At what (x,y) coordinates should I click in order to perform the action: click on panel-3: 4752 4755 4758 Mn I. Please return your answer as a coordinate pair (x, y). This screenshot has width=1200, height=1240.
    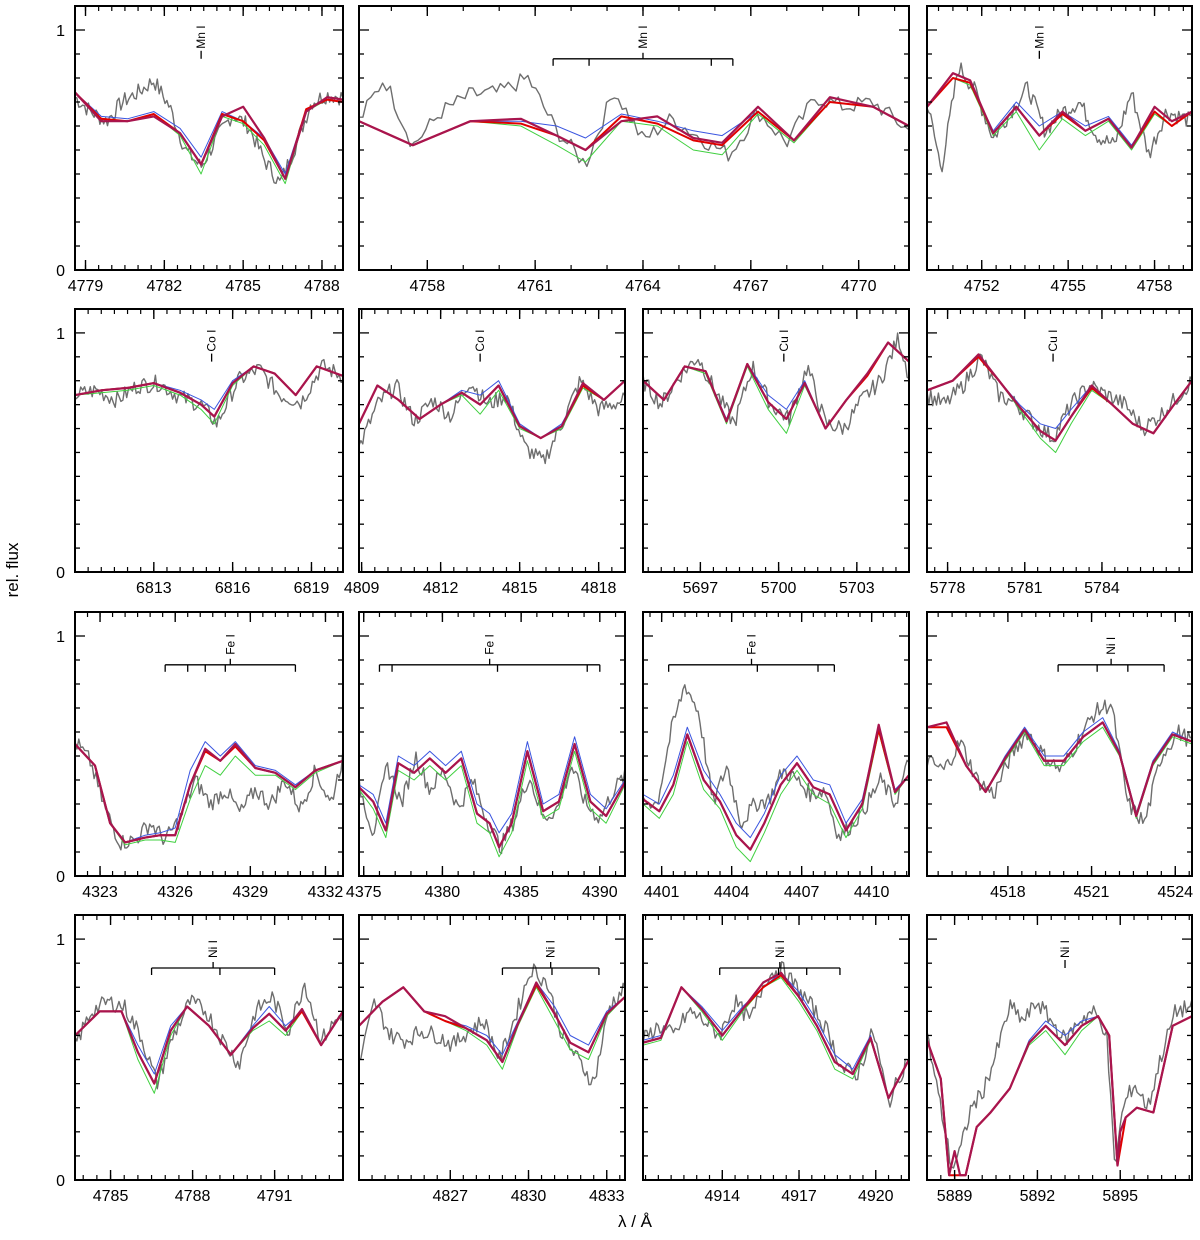
    Looking at the image, I should click on (1059, 150).